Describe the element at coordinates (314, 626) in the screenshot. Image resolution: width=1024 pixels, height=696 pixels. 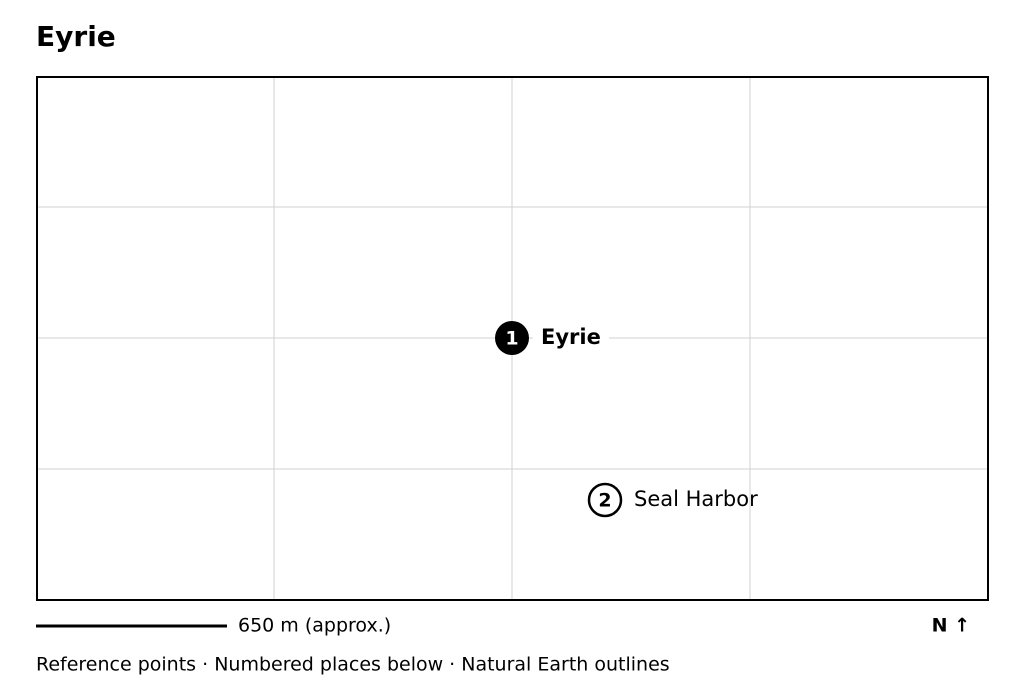
I see `scale-label: 650 m (approx.)` at that location.